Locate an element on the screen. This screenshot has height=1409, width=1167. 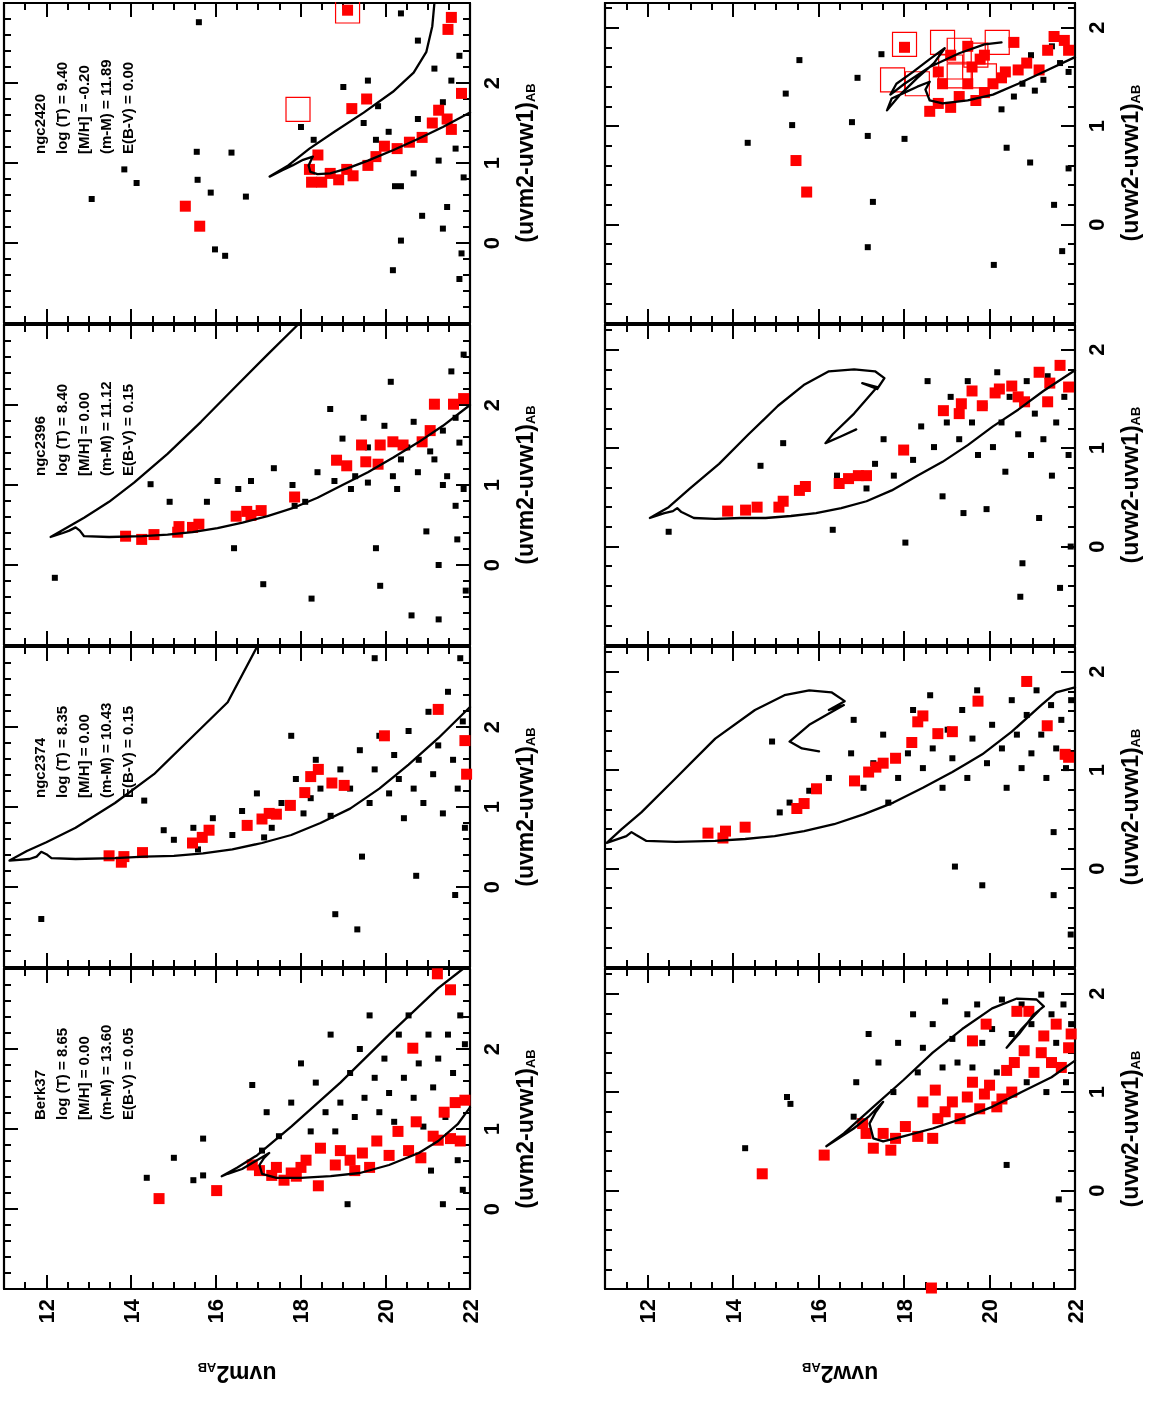
annotation: log (T) = 9.40 is located at coordinates (61, 107).